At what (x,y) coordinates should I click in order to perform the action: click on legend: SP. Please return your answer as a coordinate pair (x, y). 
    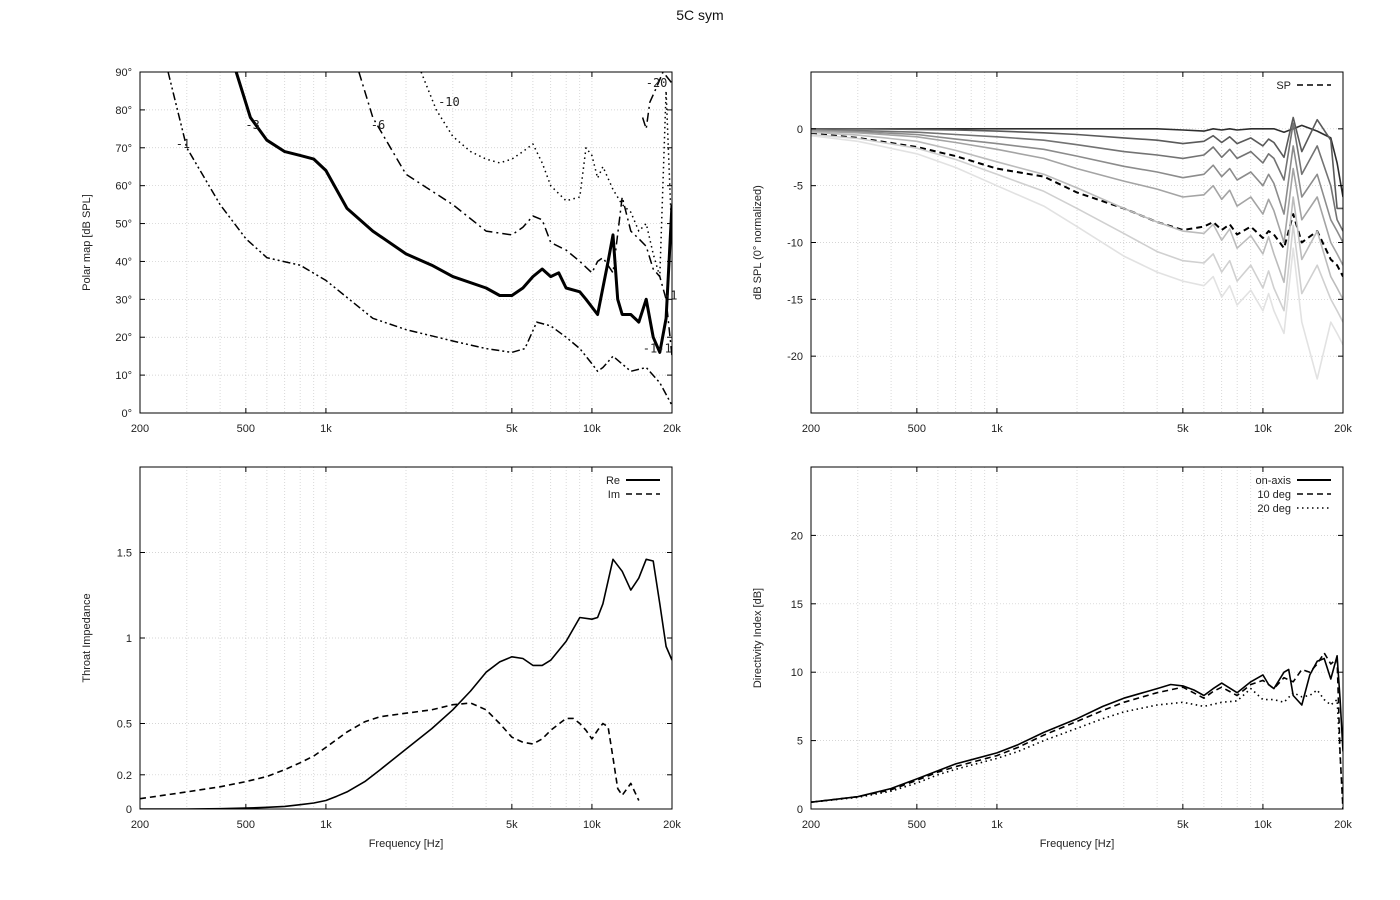
    Looking at the image, I should click on (1303, 86).